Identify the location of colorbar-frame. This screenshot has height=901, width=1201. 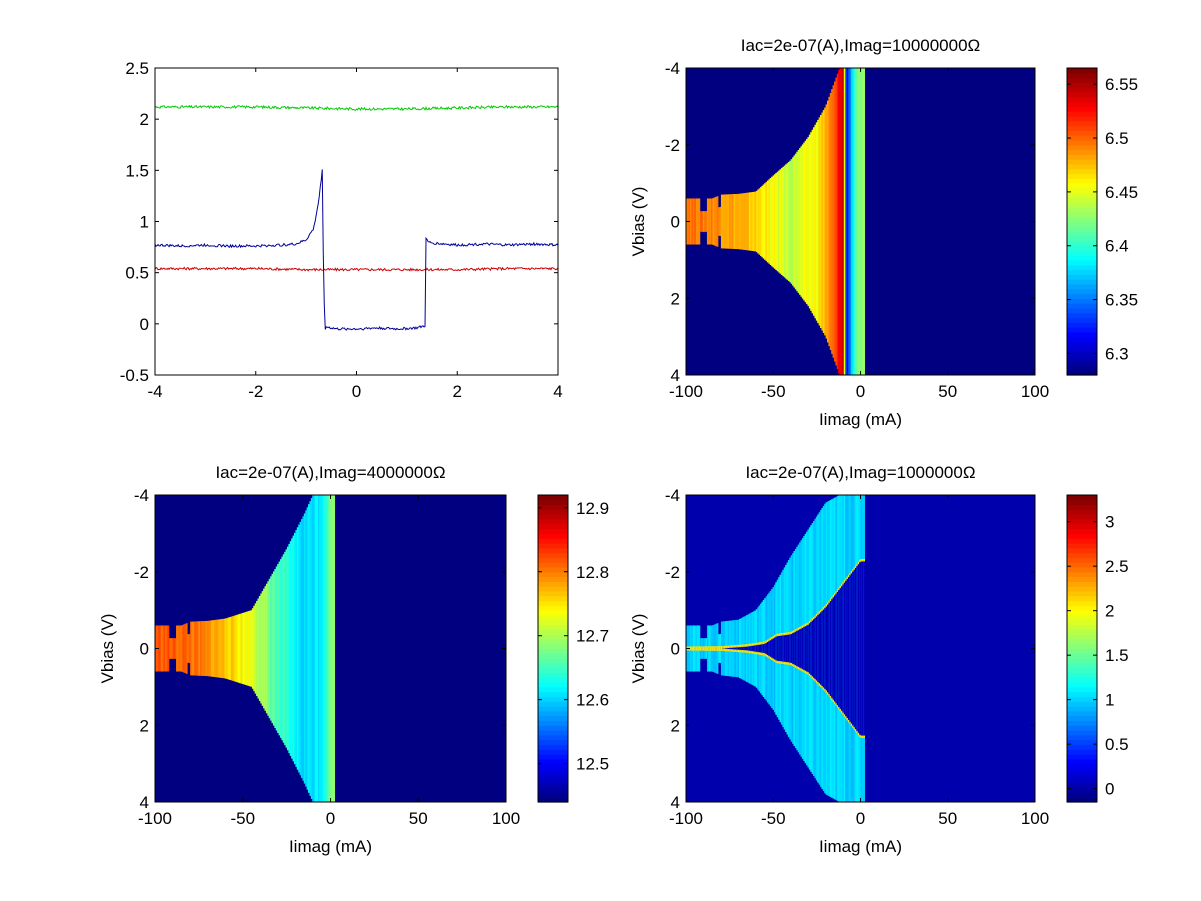
(1082, 648).